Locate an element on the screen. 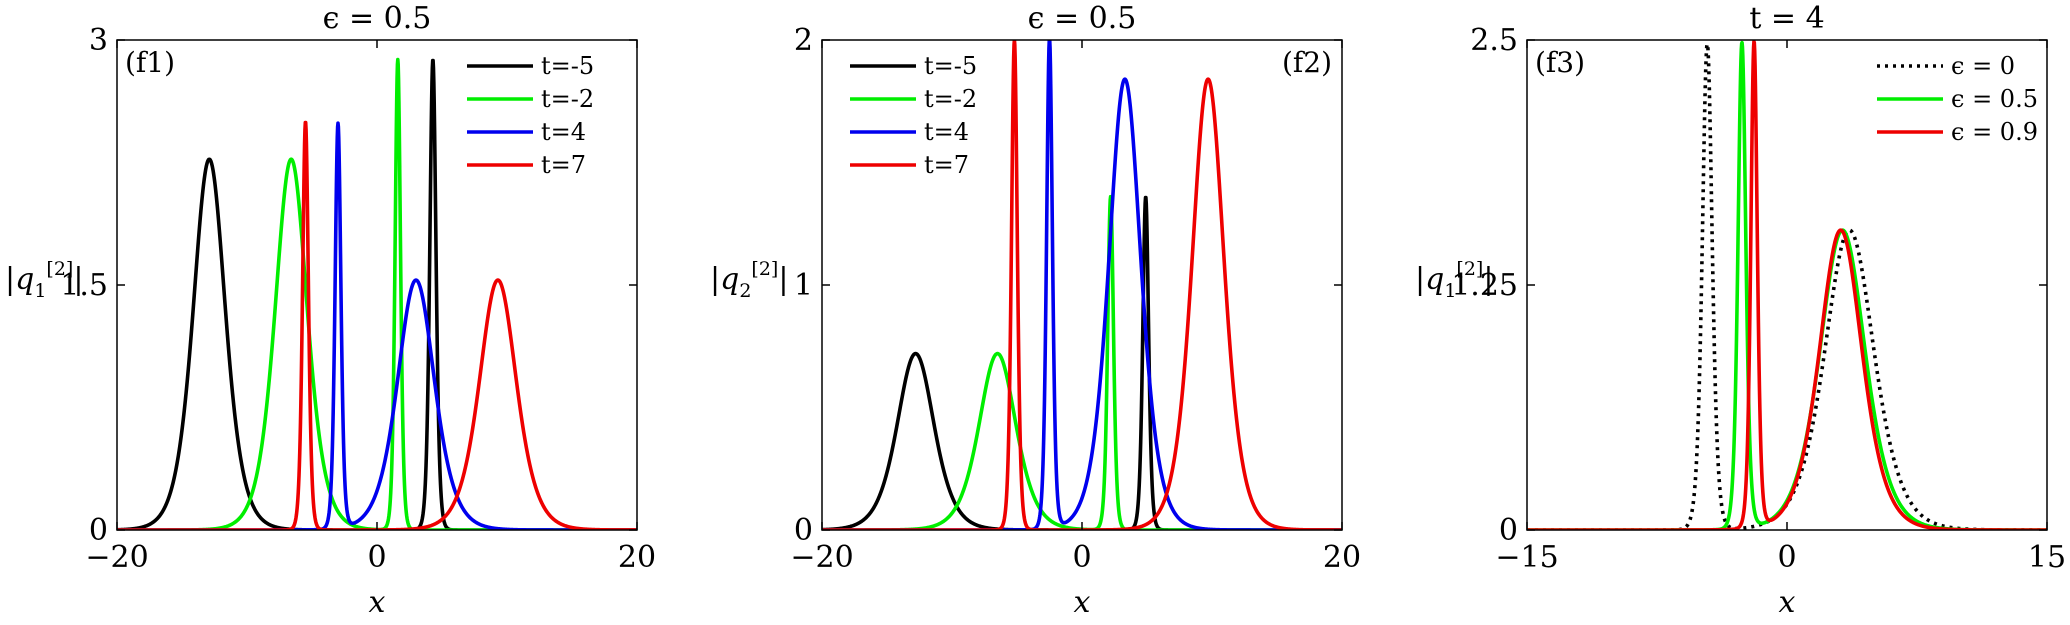 The width and height of the screenshot is (2070, 625). y-tick-label: 3 is located at coordinates (98, 40).